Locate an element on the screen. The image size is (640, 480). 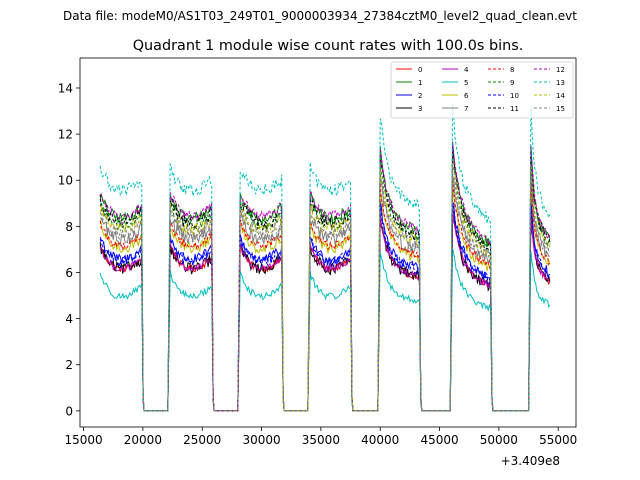
legend-label-14: 14 is located at coordinates (560, 96).